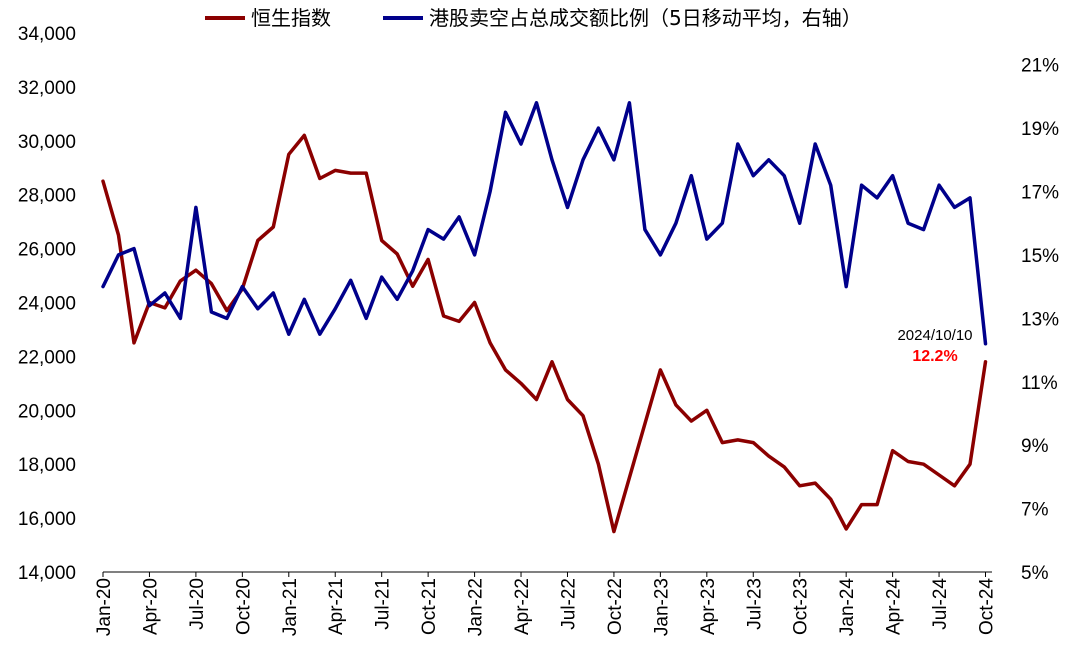  Describe the element at coordinates (429, 606) in the screenshot. I see `x-tick-label: Oct-21` at that location.